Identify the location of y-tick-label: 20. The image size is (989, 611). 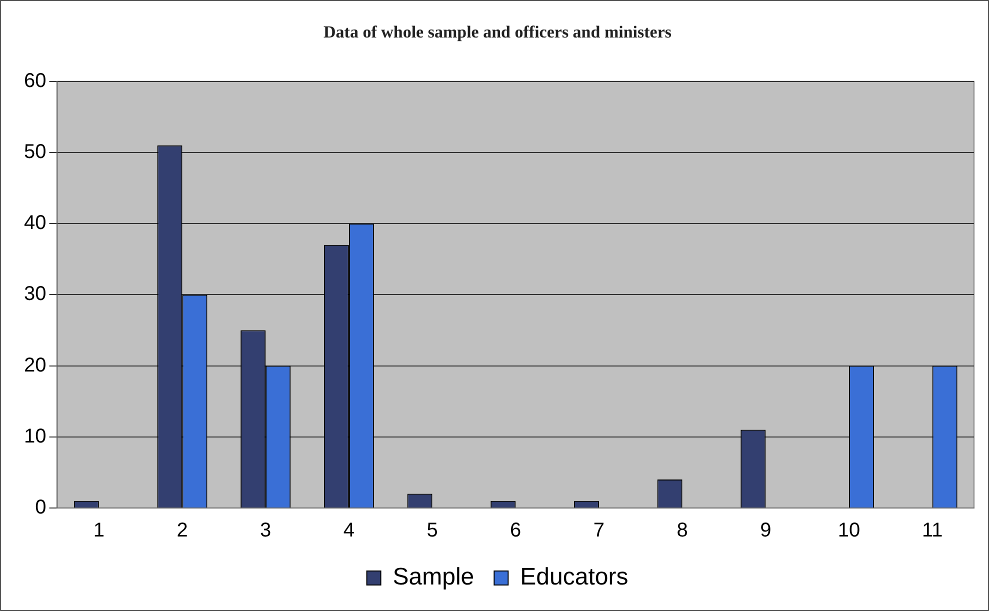
(35, 365).